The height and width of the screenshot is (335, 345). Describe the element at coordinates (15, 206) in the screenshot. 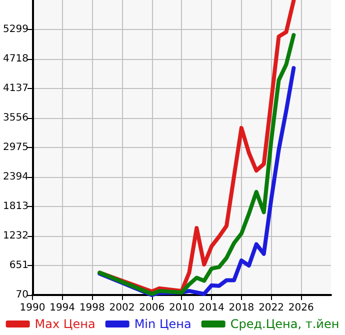

I see `y-tick-label: 1813` at that location.